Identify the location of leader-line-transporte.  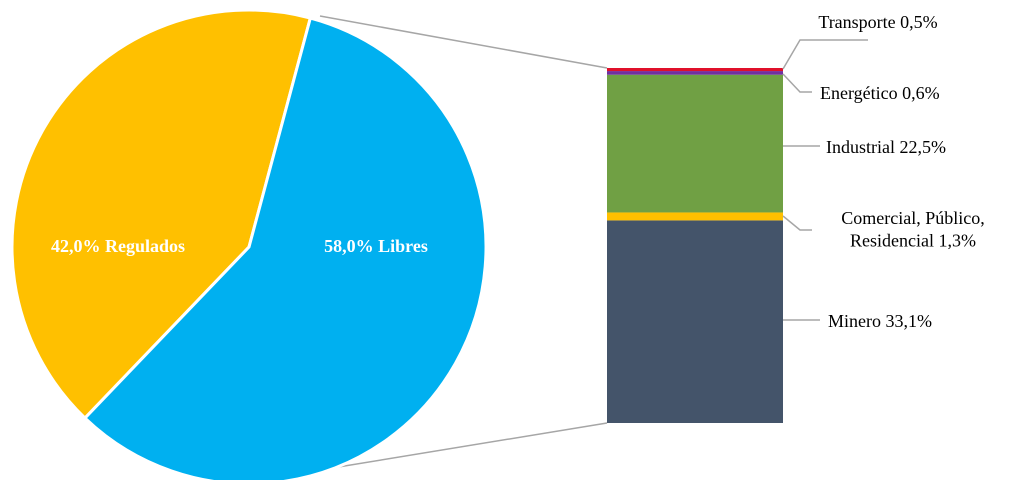
(825, 54).